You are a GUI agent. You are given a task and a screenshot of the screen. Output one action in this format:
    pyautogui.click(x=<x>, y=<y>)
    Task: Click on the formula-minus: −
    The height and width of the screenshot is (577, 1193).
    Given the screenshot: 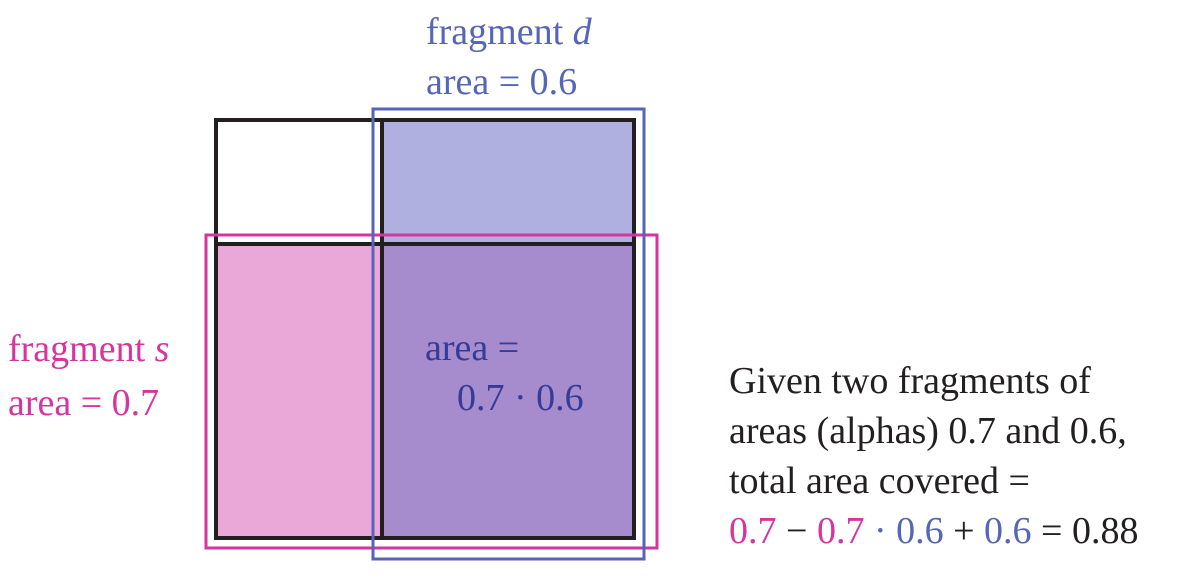 What is the action you would take?
    pyautogui.click(x=797, y=531)
    